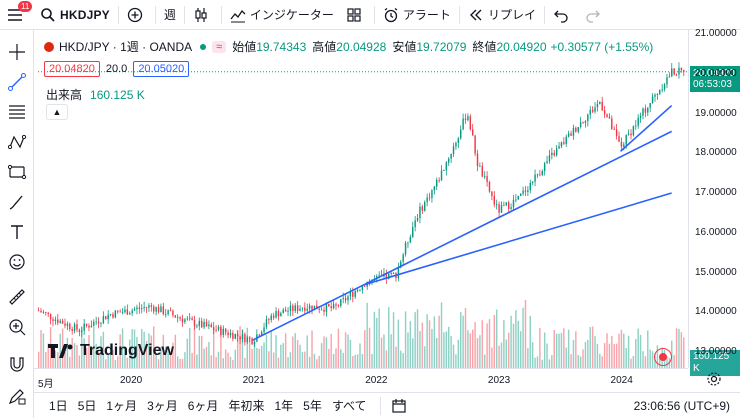 This screenshot has width=740, height=418. What do you see at coordinates (17, 142) in the screenshot?
I see `pattern-tool` at bounding box center [17, 142].